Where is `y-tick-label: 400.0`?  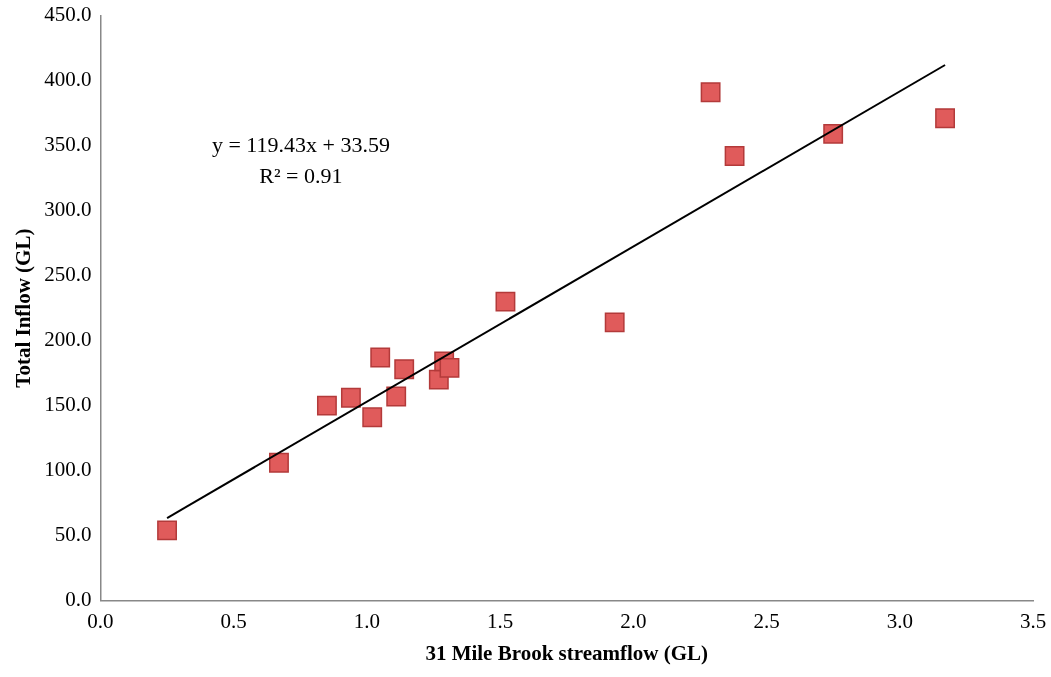 y-tick-label: 400.0 is located at coordinates (68, 79).